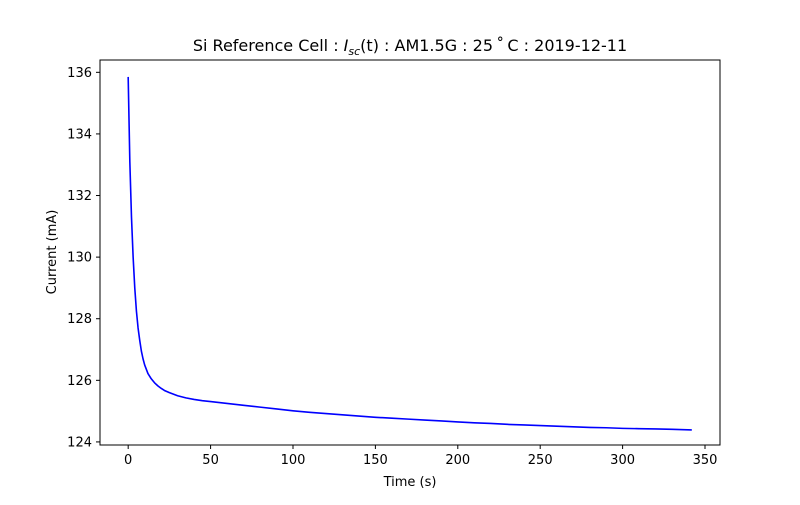  What do you see at coordinates (346, 45) in the screenshot?
I see `title-symbol: I` at bounding box center [346, 45].